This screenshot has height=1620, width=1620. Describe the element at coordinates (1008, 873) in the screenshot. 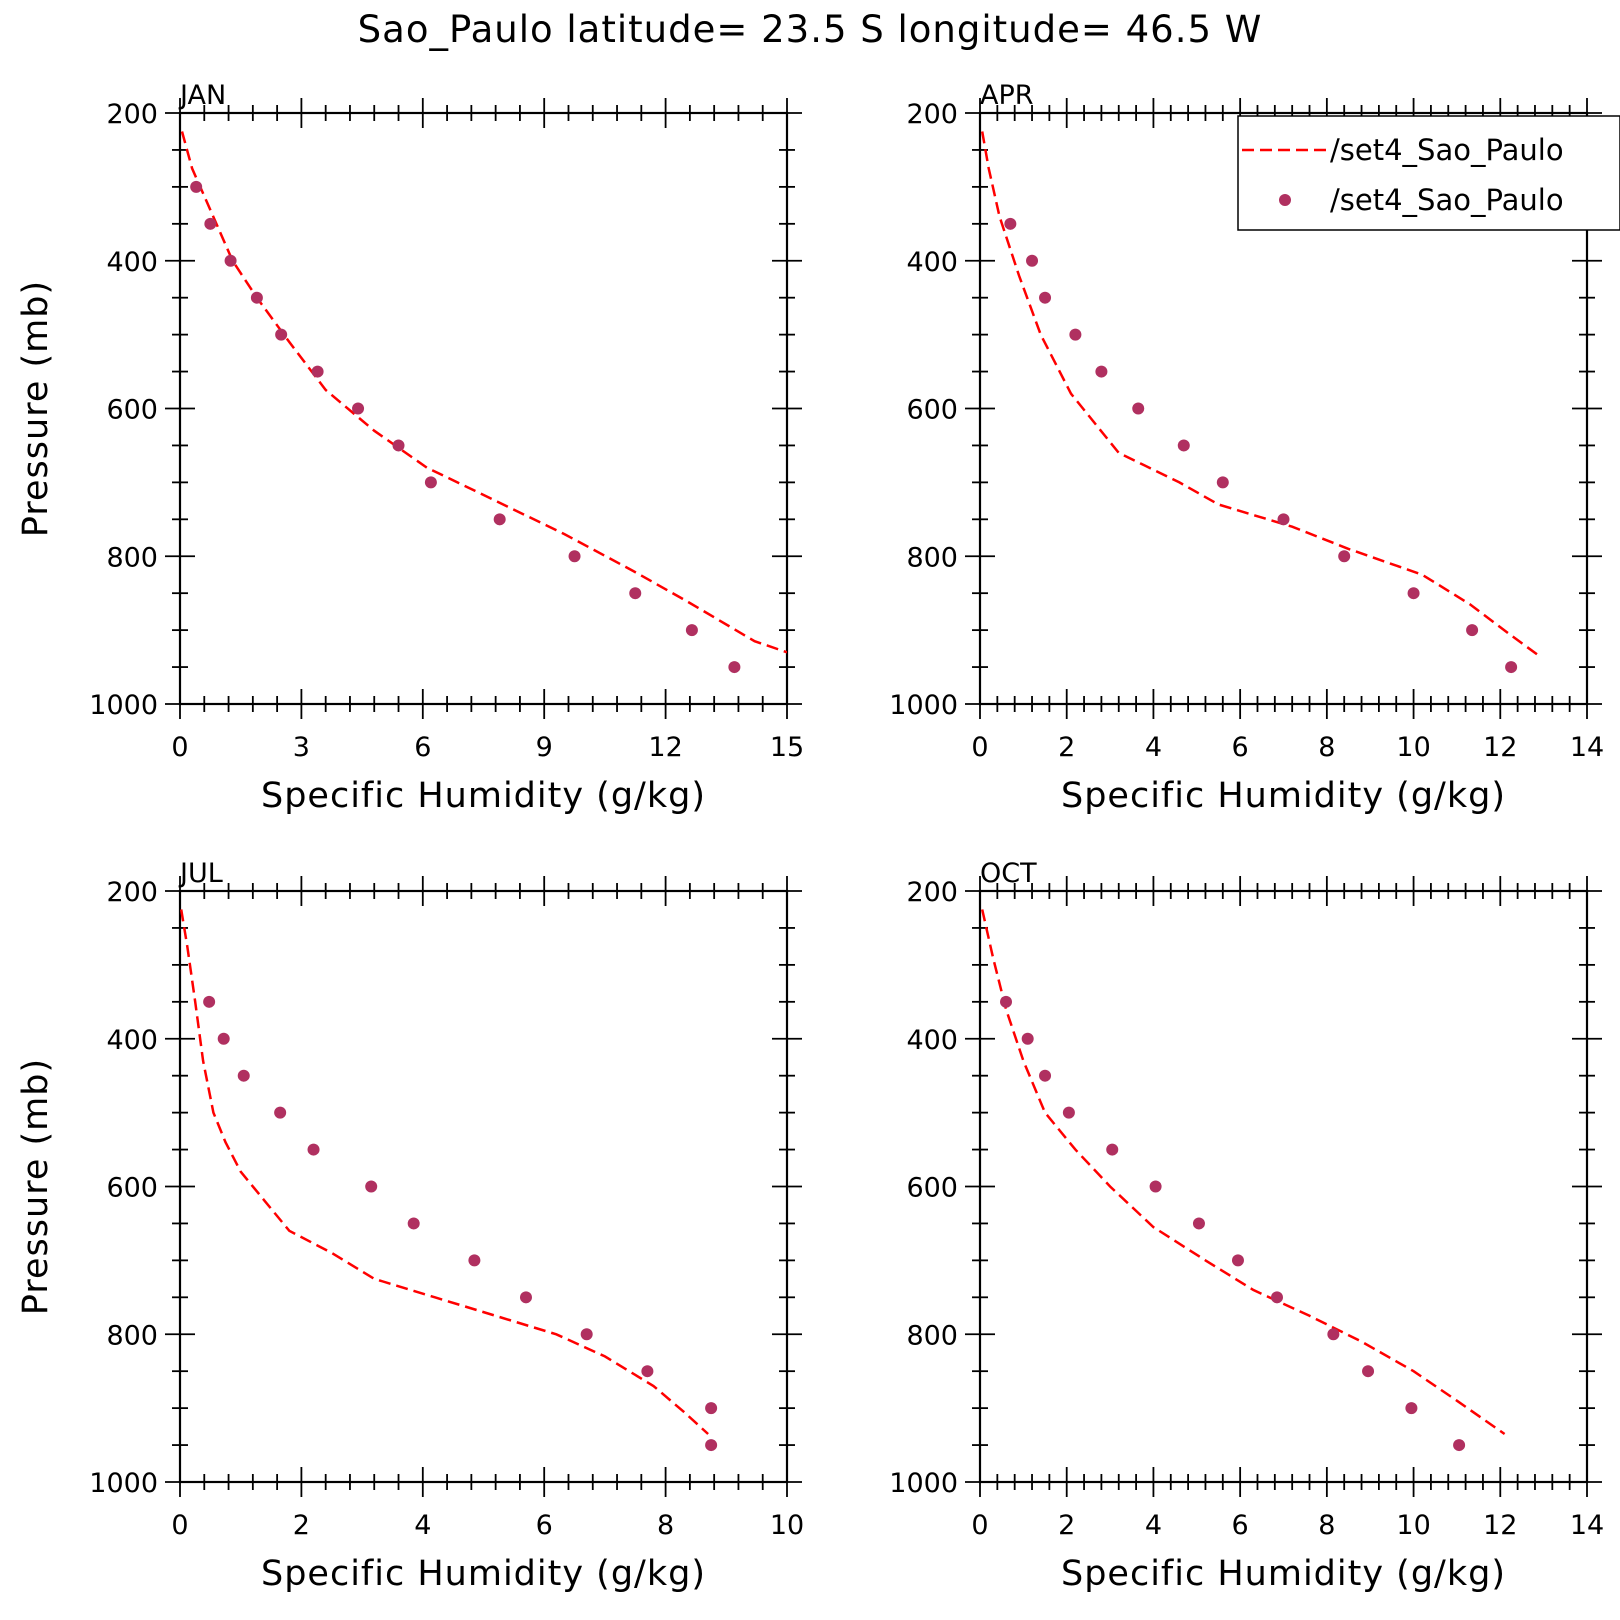

I see `panel-title: OCT` at that location.